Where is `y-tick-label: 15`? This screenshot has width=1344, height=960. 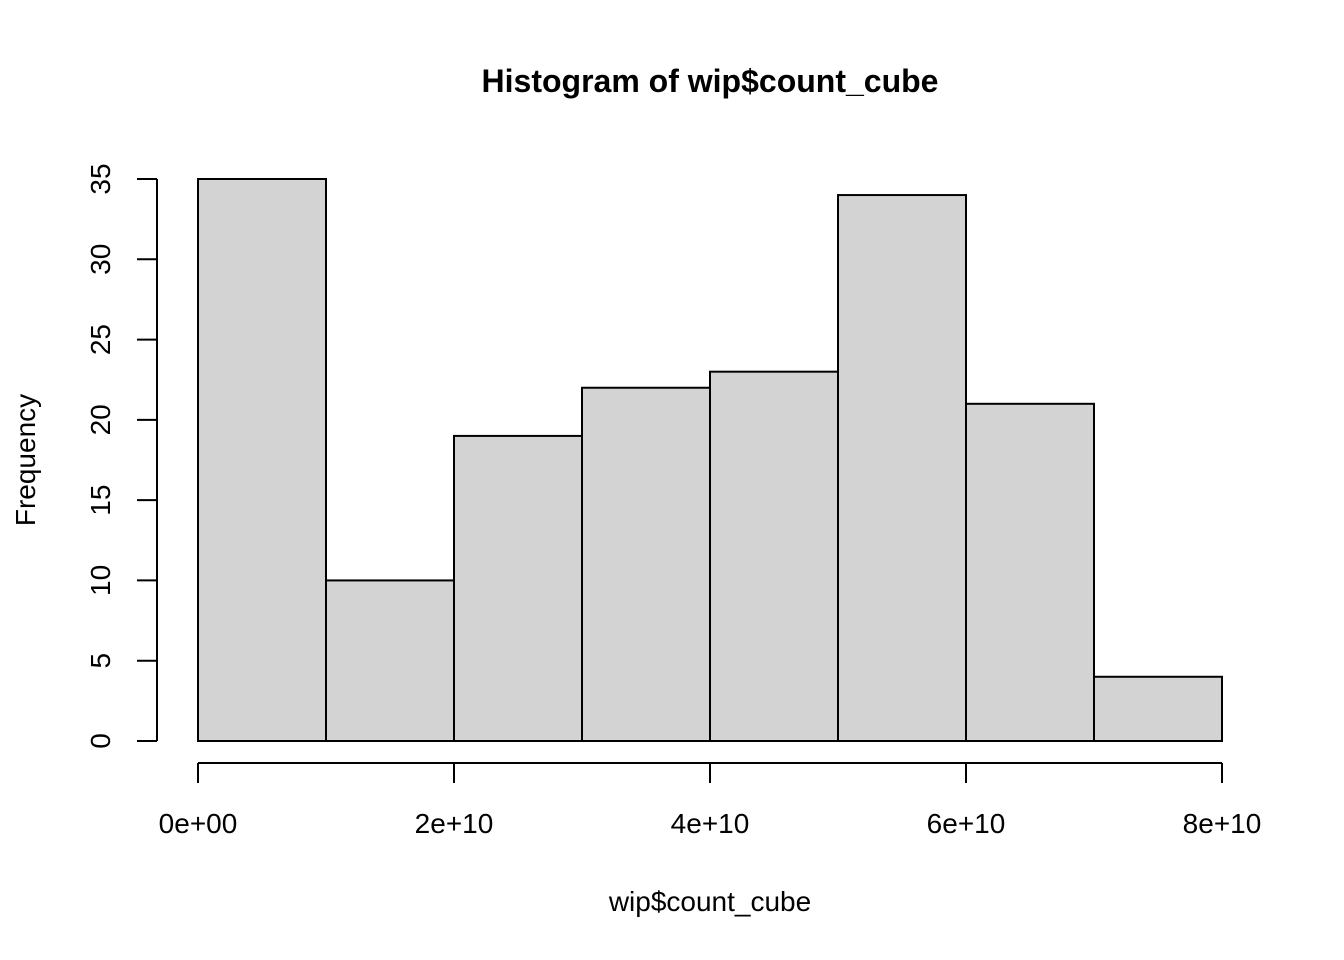 y-tick-label: 15 is located at coordinates (100, 500).